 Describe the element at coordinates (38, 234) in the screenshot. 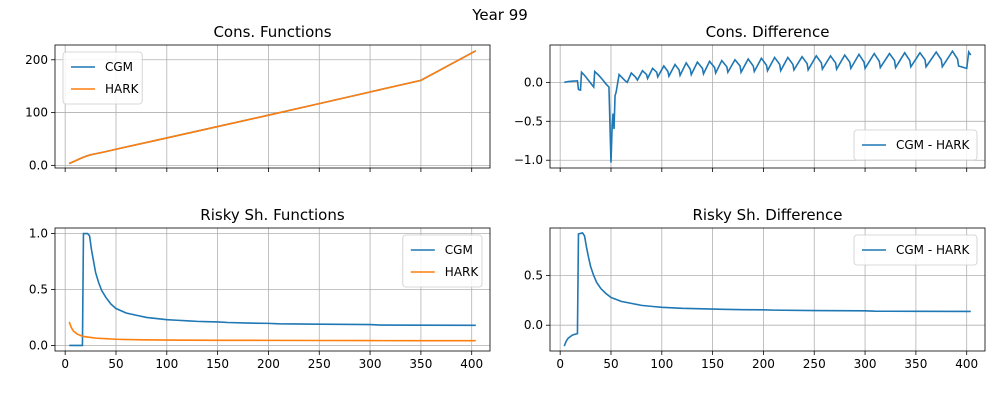

I see `y-tick-label: 1.0` at that location.